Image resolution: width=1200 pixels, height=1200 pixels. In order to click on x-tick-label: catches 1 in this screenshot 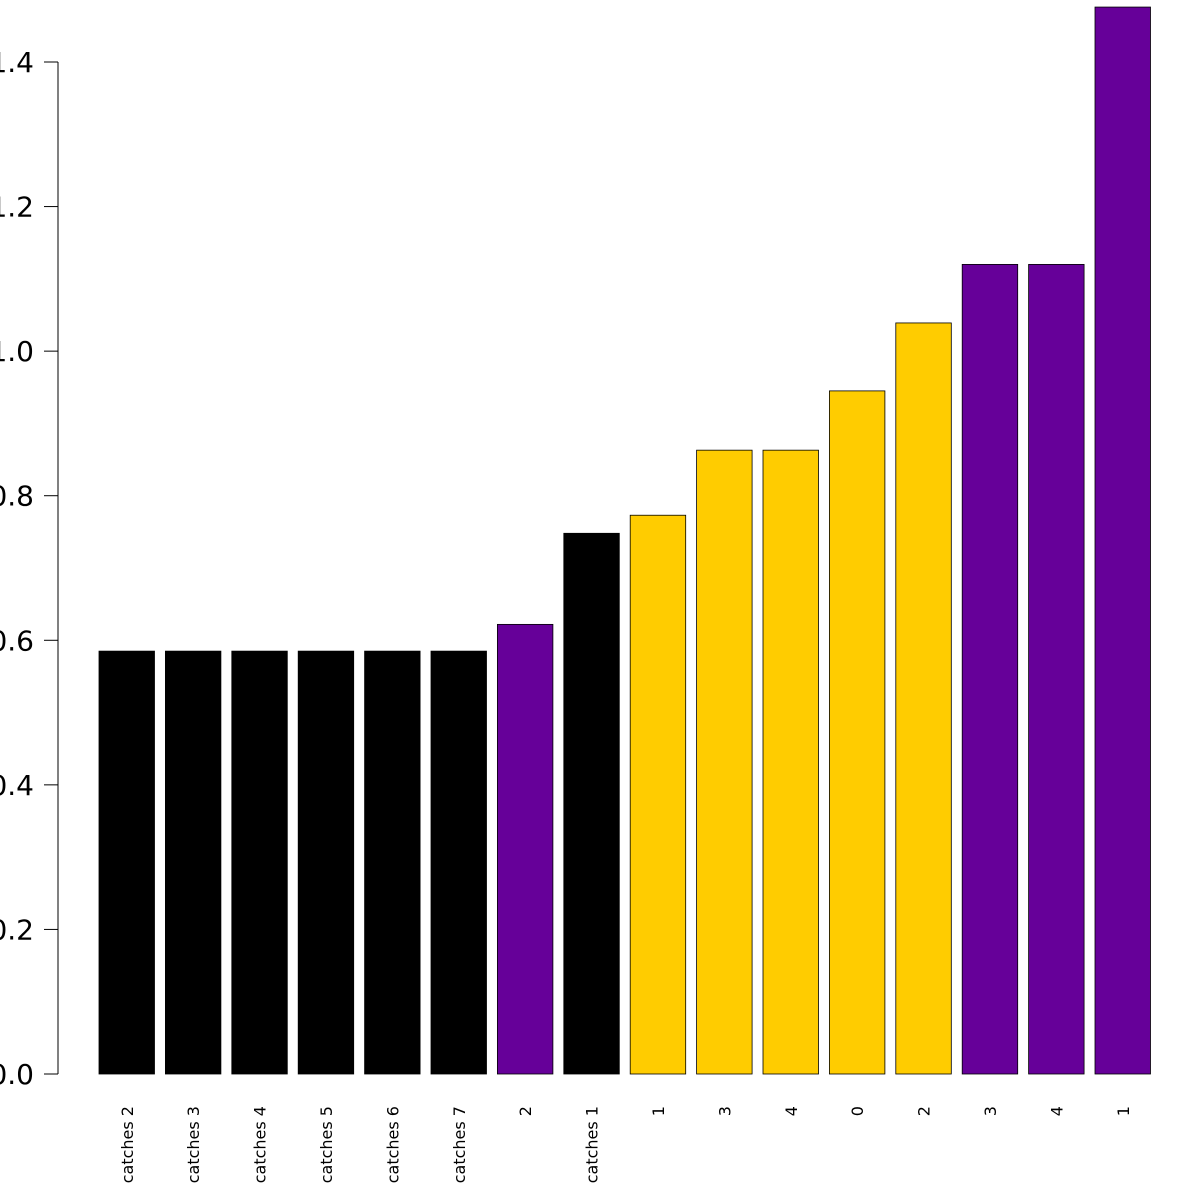, I will do `click(592, 1144)`.